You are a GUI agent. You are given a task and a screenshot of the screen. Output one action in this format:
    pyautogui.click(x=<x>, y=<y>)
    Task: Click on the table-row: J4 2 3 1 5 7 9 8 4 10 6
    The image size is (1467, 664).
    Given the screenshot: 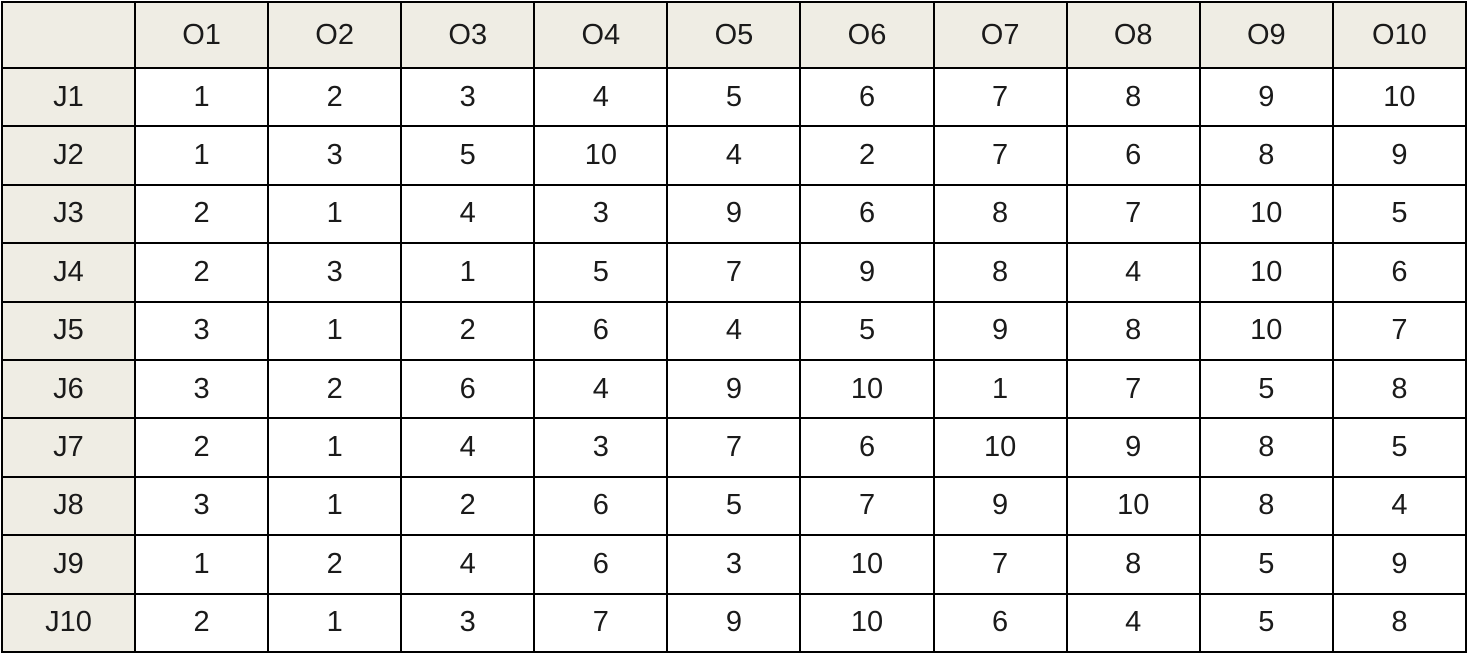 What is the action you would take?
    pyautogui.click(x=734, y=272)
    